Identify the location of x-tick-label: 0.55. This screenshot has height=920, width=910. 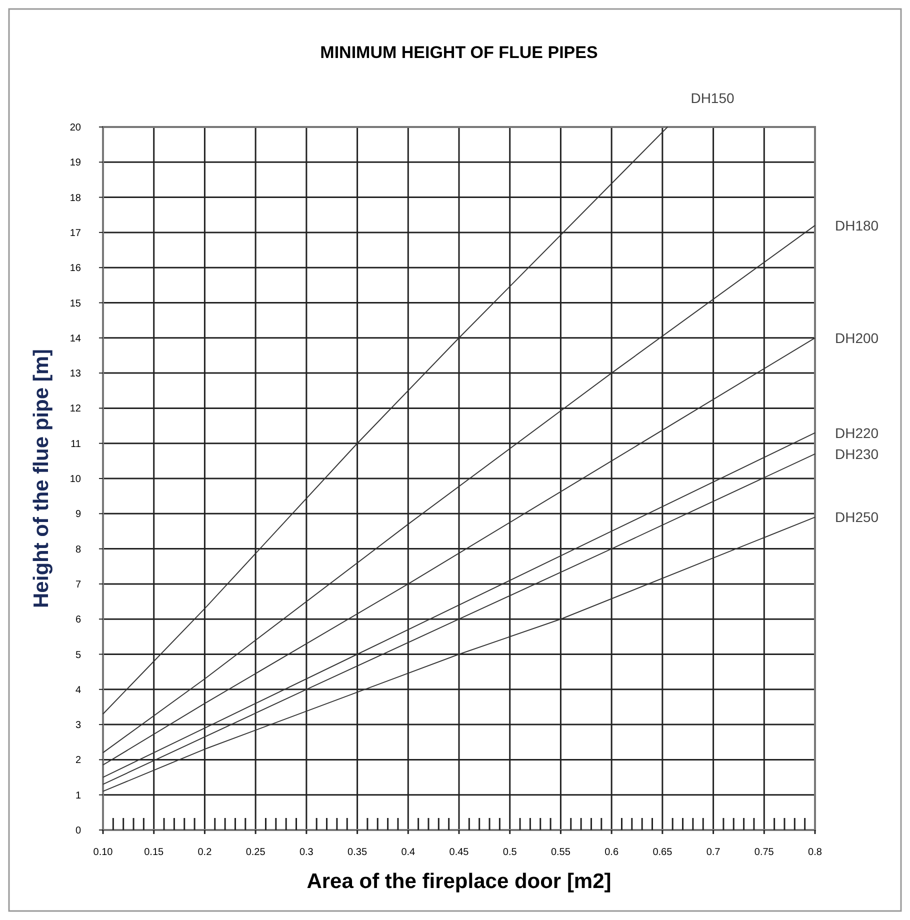
(560, 852).